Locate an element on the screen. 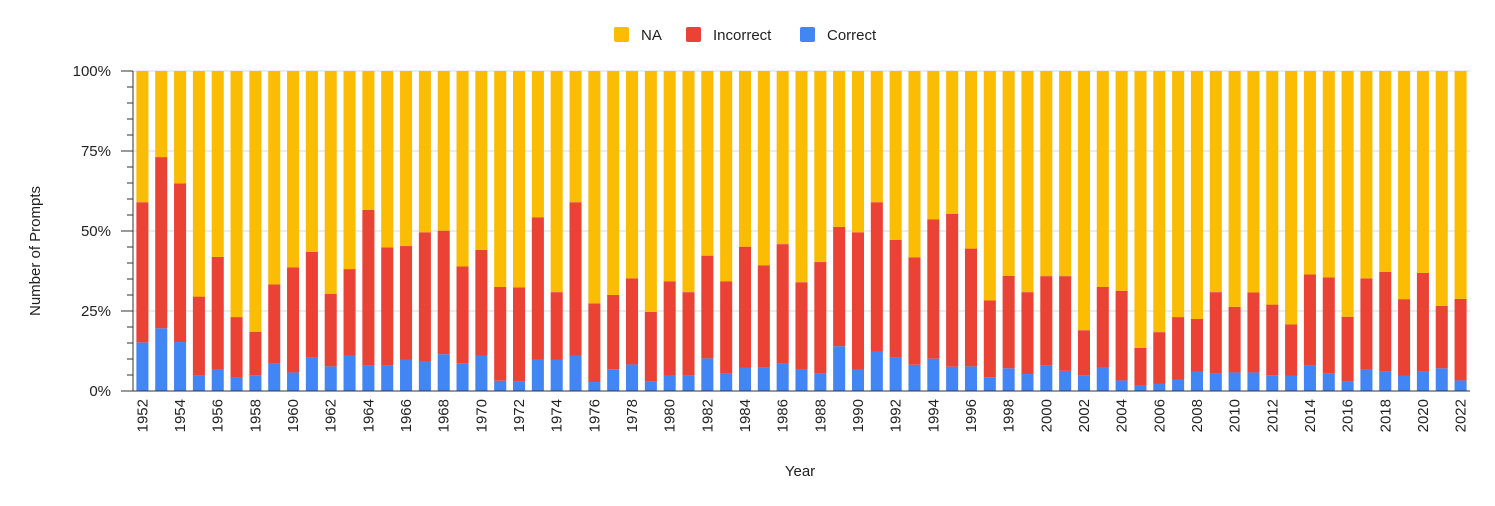 Image resolution: width=1495 pixels, height=506 pixels. bar-correct-1975 is located at coordinates (575, 373).